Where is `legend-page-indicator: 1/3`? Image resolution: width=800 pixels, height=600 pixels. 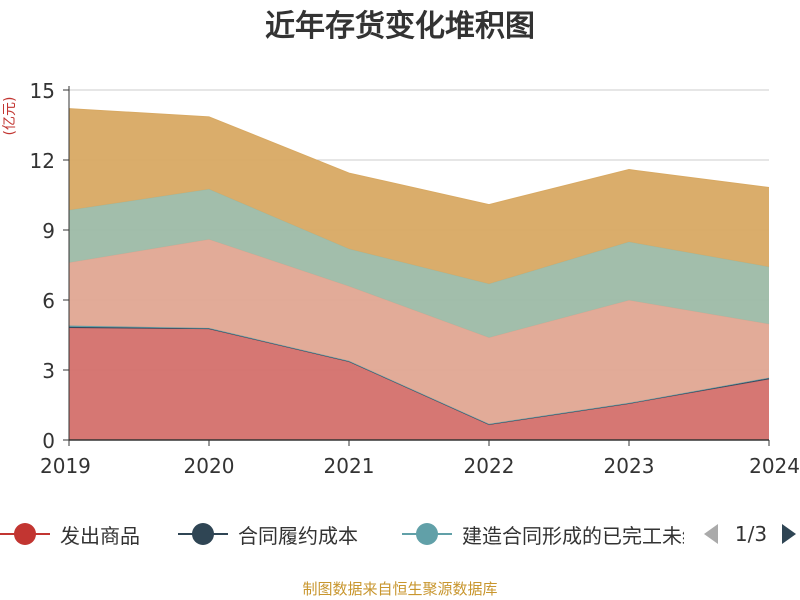
legend-page-indicator: 1/3 is located at coordinates (751, 534).